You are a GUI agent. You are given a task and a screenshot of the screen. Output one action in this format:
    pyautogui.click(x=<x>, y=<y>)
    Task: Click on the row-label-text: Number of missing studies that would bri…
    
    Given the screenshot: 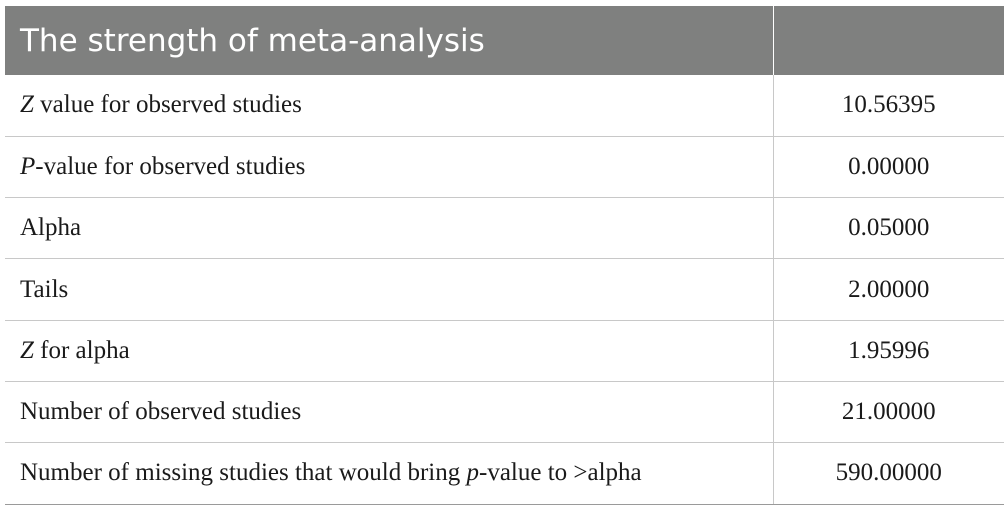 What is the action you would take?
    pyautogui.click(x=243, y=473)
    